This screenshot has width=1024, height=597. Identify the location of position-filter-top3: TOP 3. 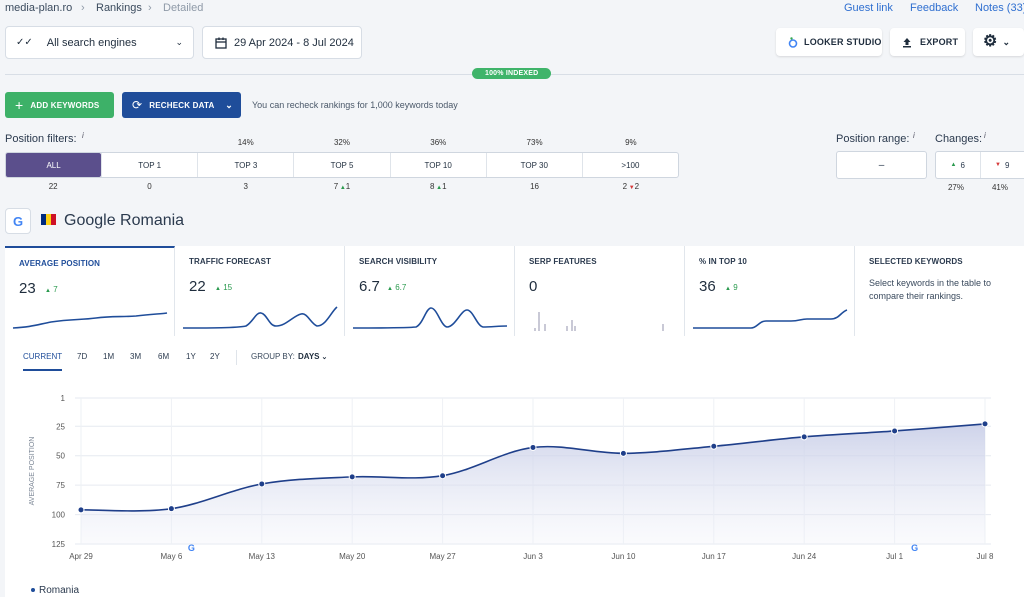
(245, 165).